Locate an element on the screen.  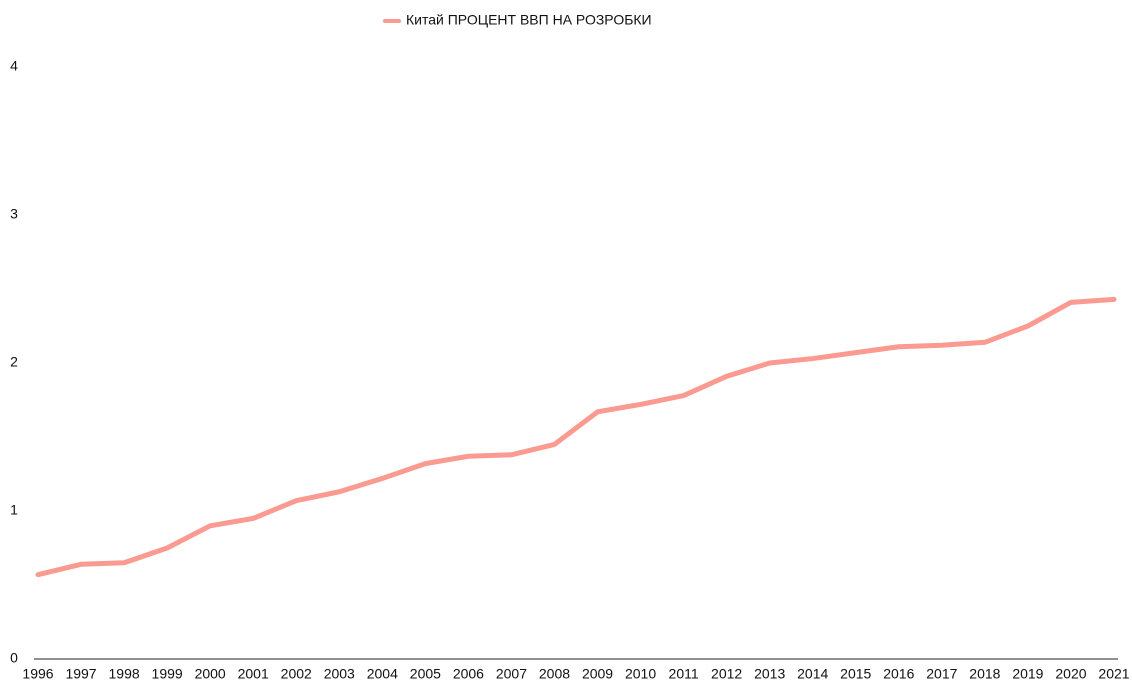
x-tick-label: 2002 is located at coordinates (296, 673).